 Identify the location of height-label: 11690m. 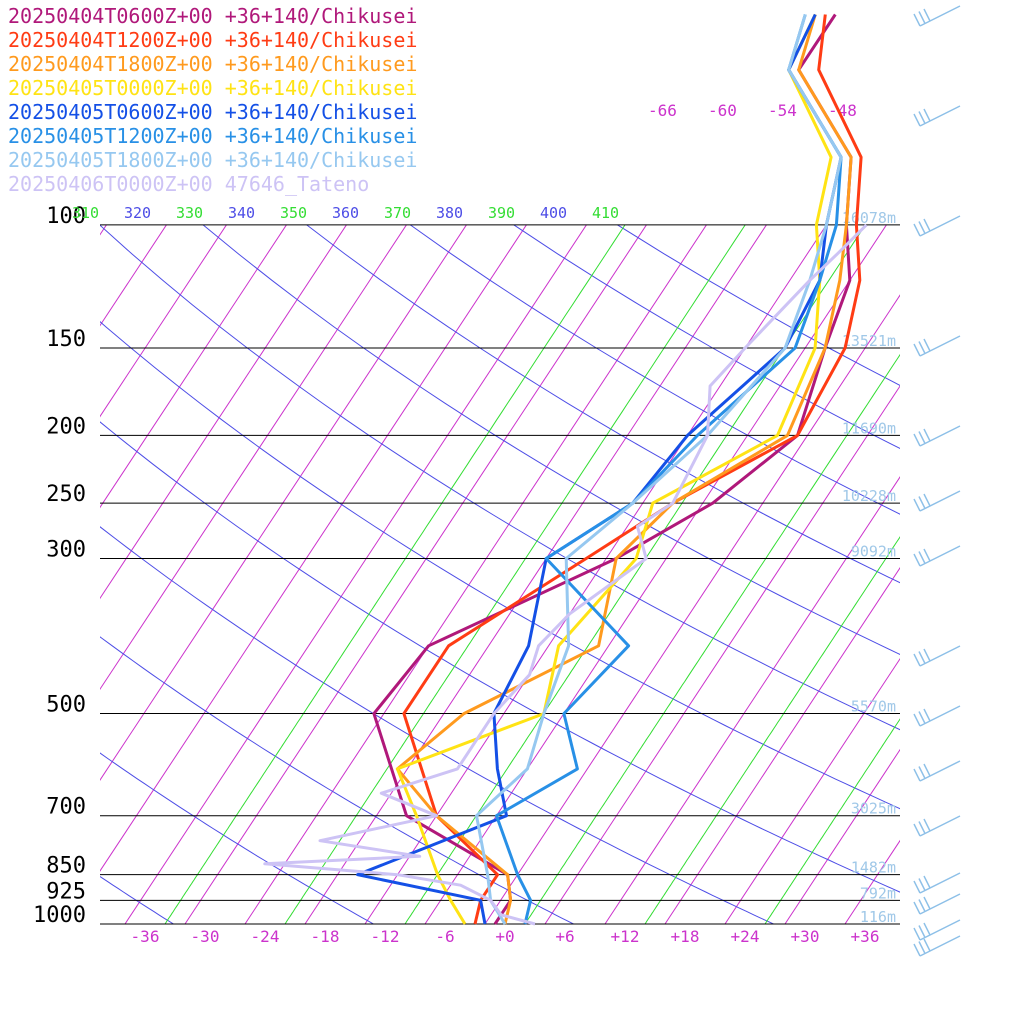
(869, 428).